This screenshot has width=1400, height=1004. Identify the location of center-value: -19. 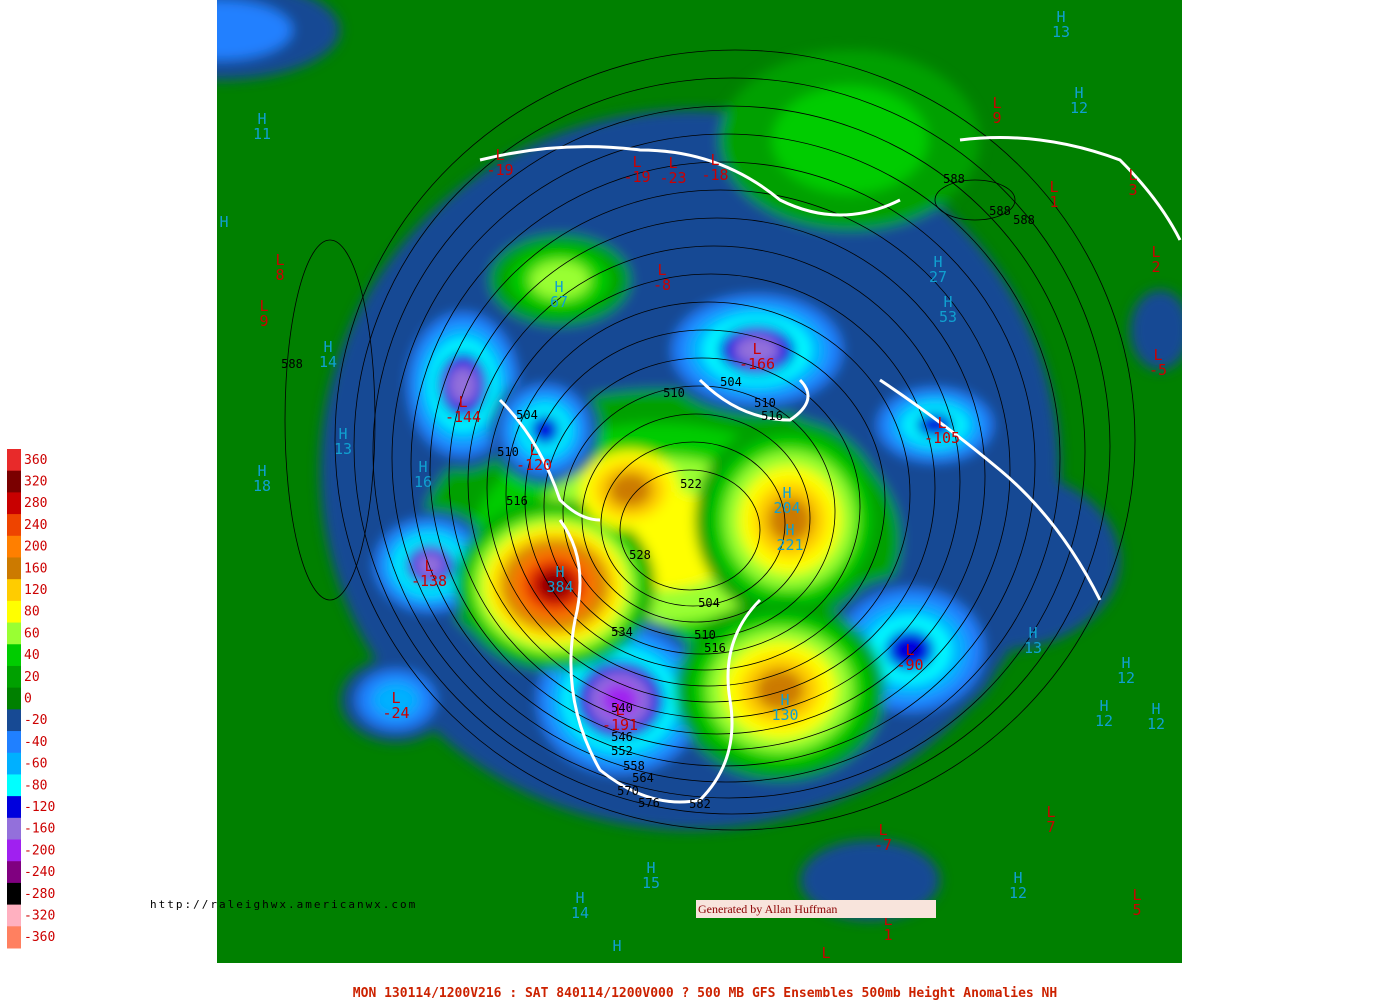
(499, 170).